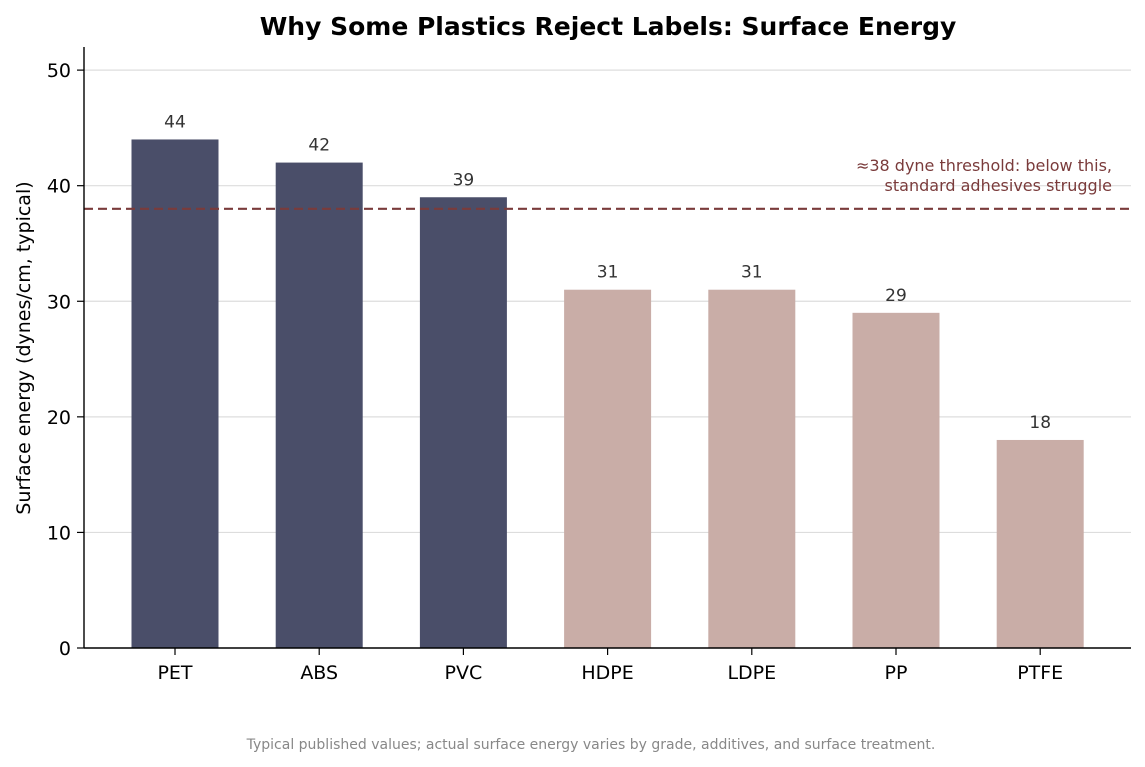  Describe the element at coordinates (998, 185) in the screenshot. I see `threshold-annotation-line-2: standard adhesives struggle` at that location.